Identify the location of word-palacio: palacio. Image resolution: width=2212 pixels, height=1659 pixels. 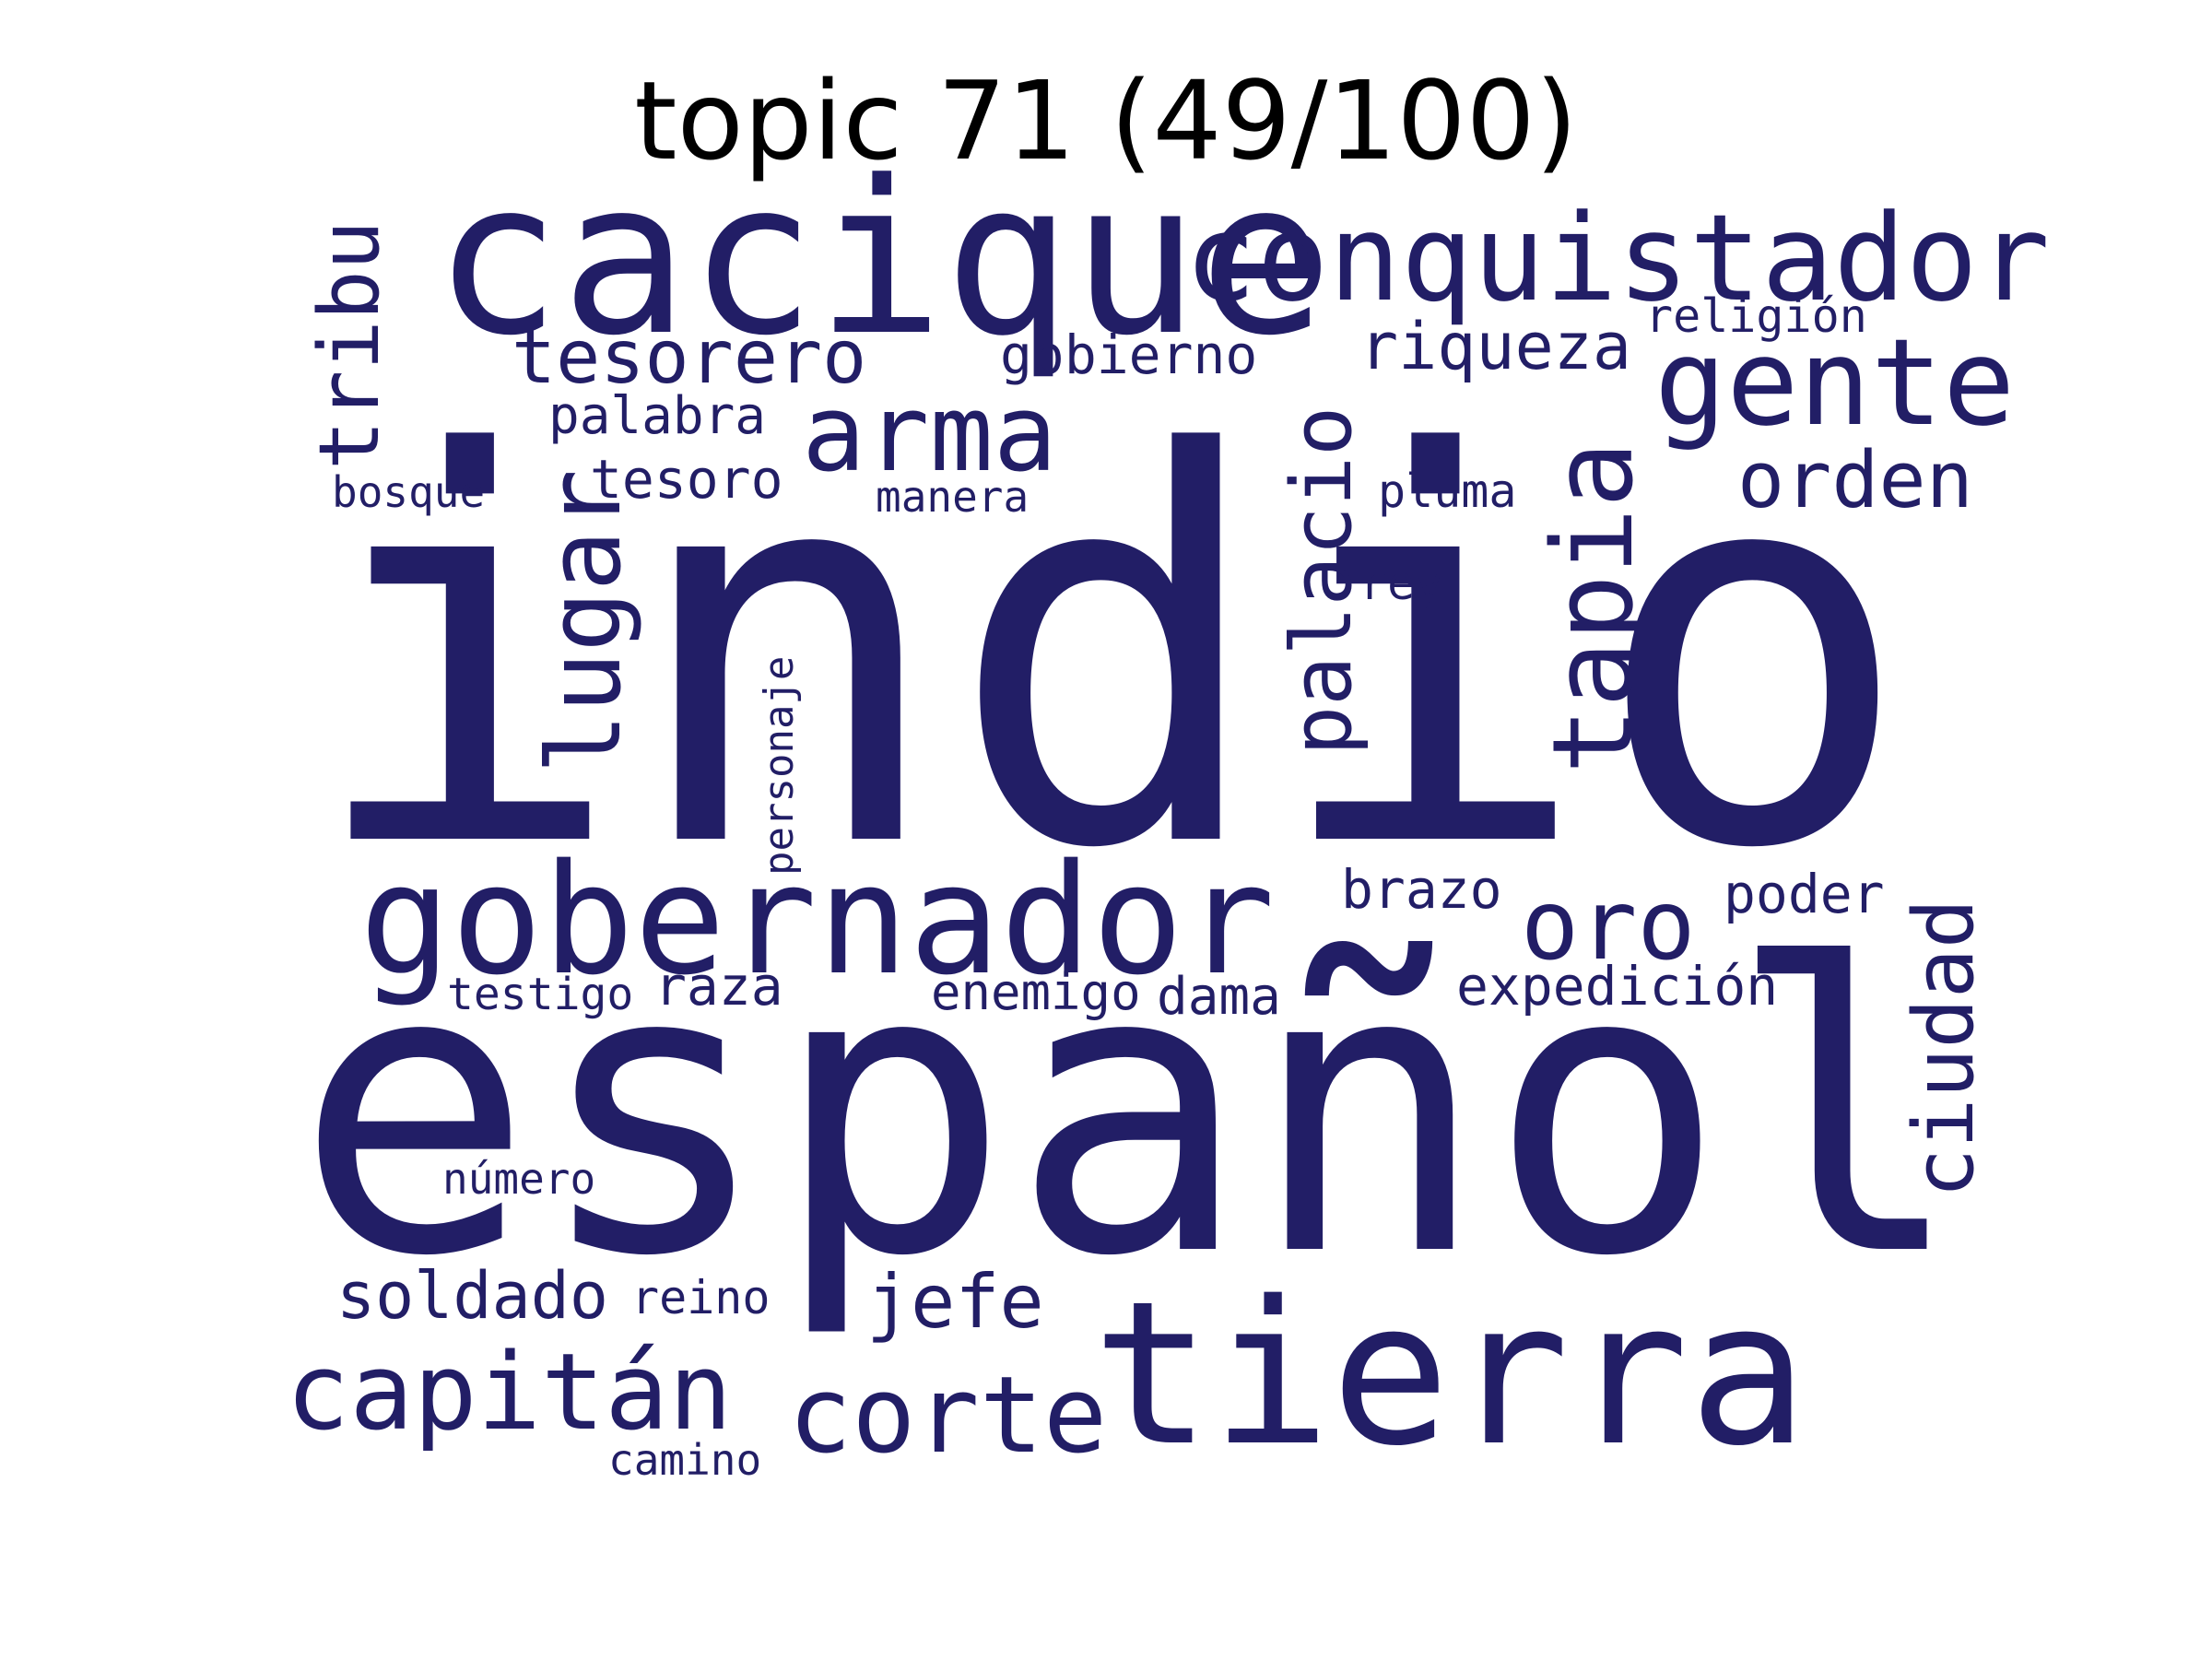
(1322, 581).